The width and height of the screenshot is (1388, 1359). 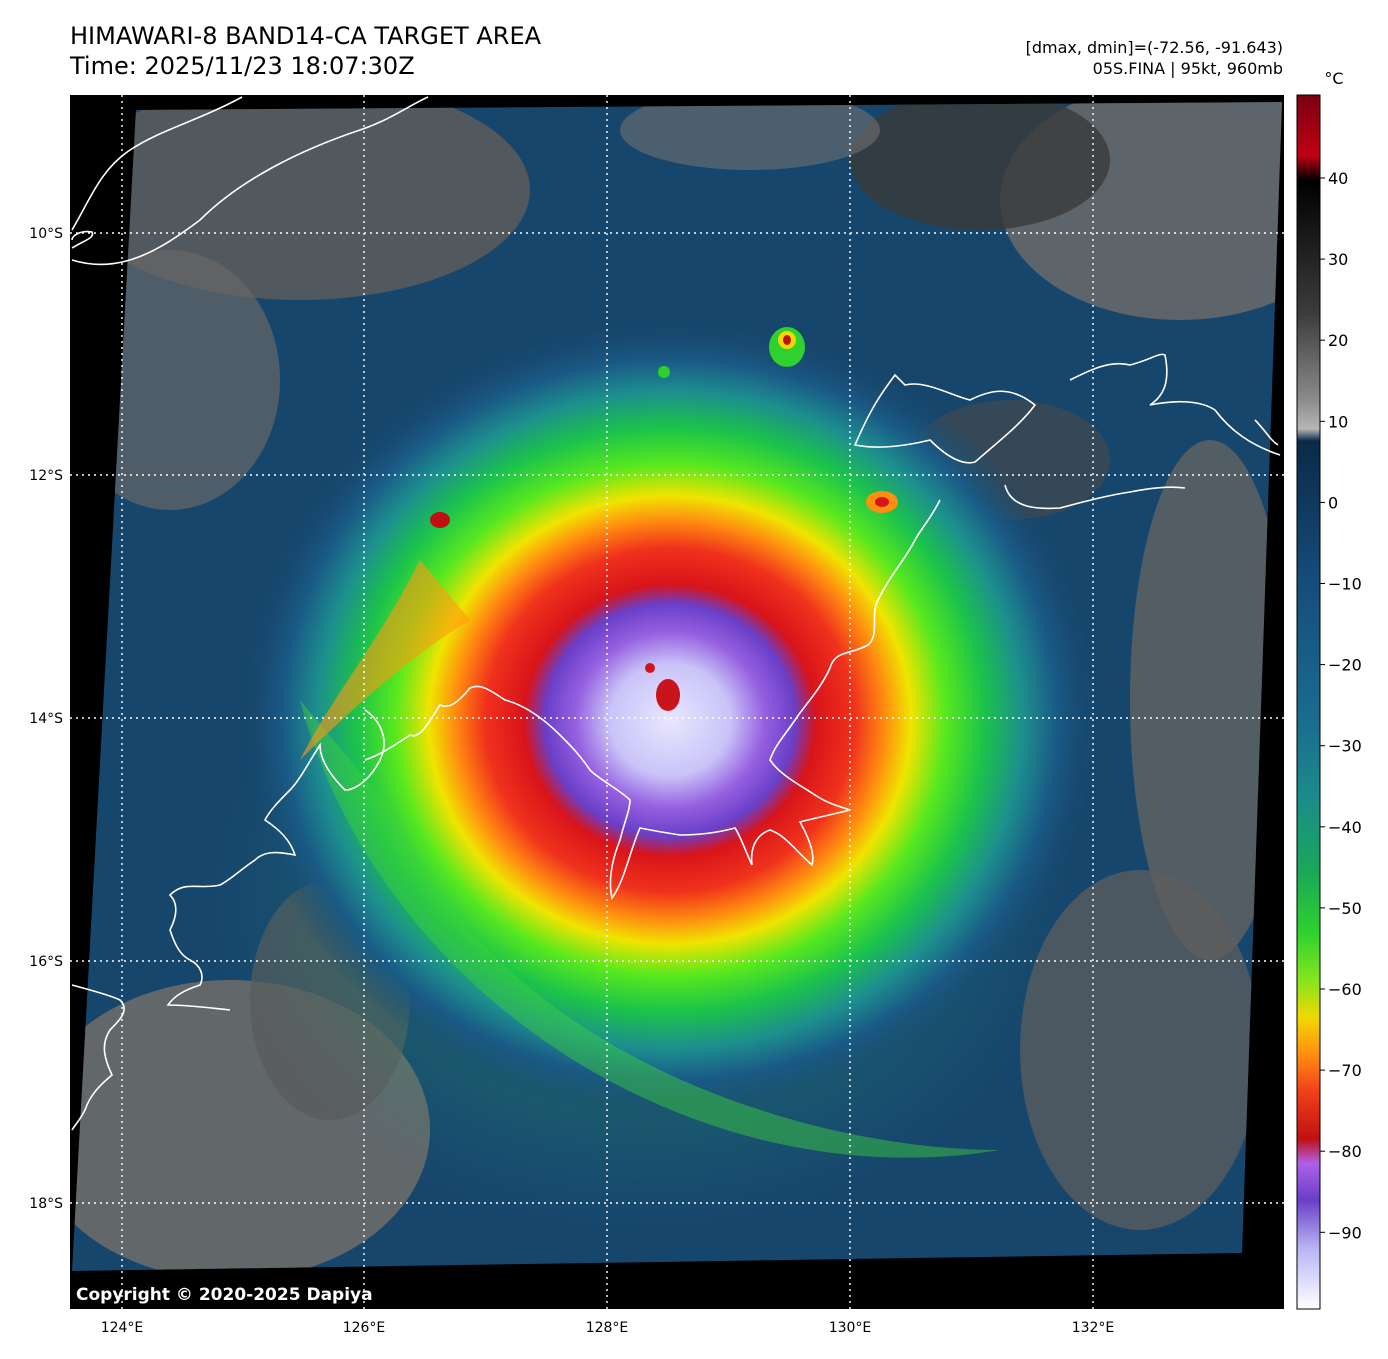 I want to click on lat-label-12s: 12°S, so click(x=46, y=476).